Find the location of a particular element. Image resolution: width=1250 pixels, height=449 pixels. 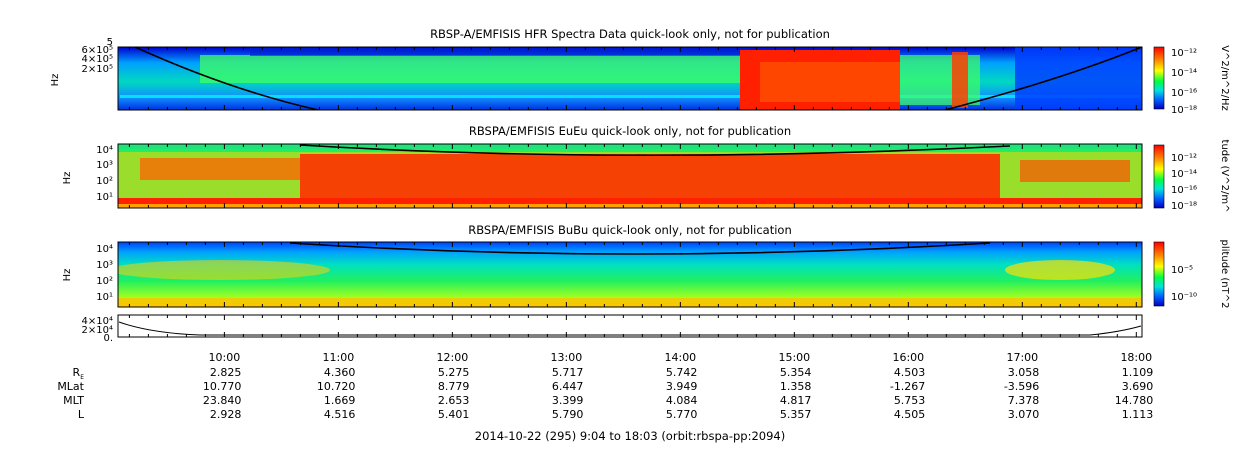

ephemeris-value: 2.825 is located at coordinates (226, 372).